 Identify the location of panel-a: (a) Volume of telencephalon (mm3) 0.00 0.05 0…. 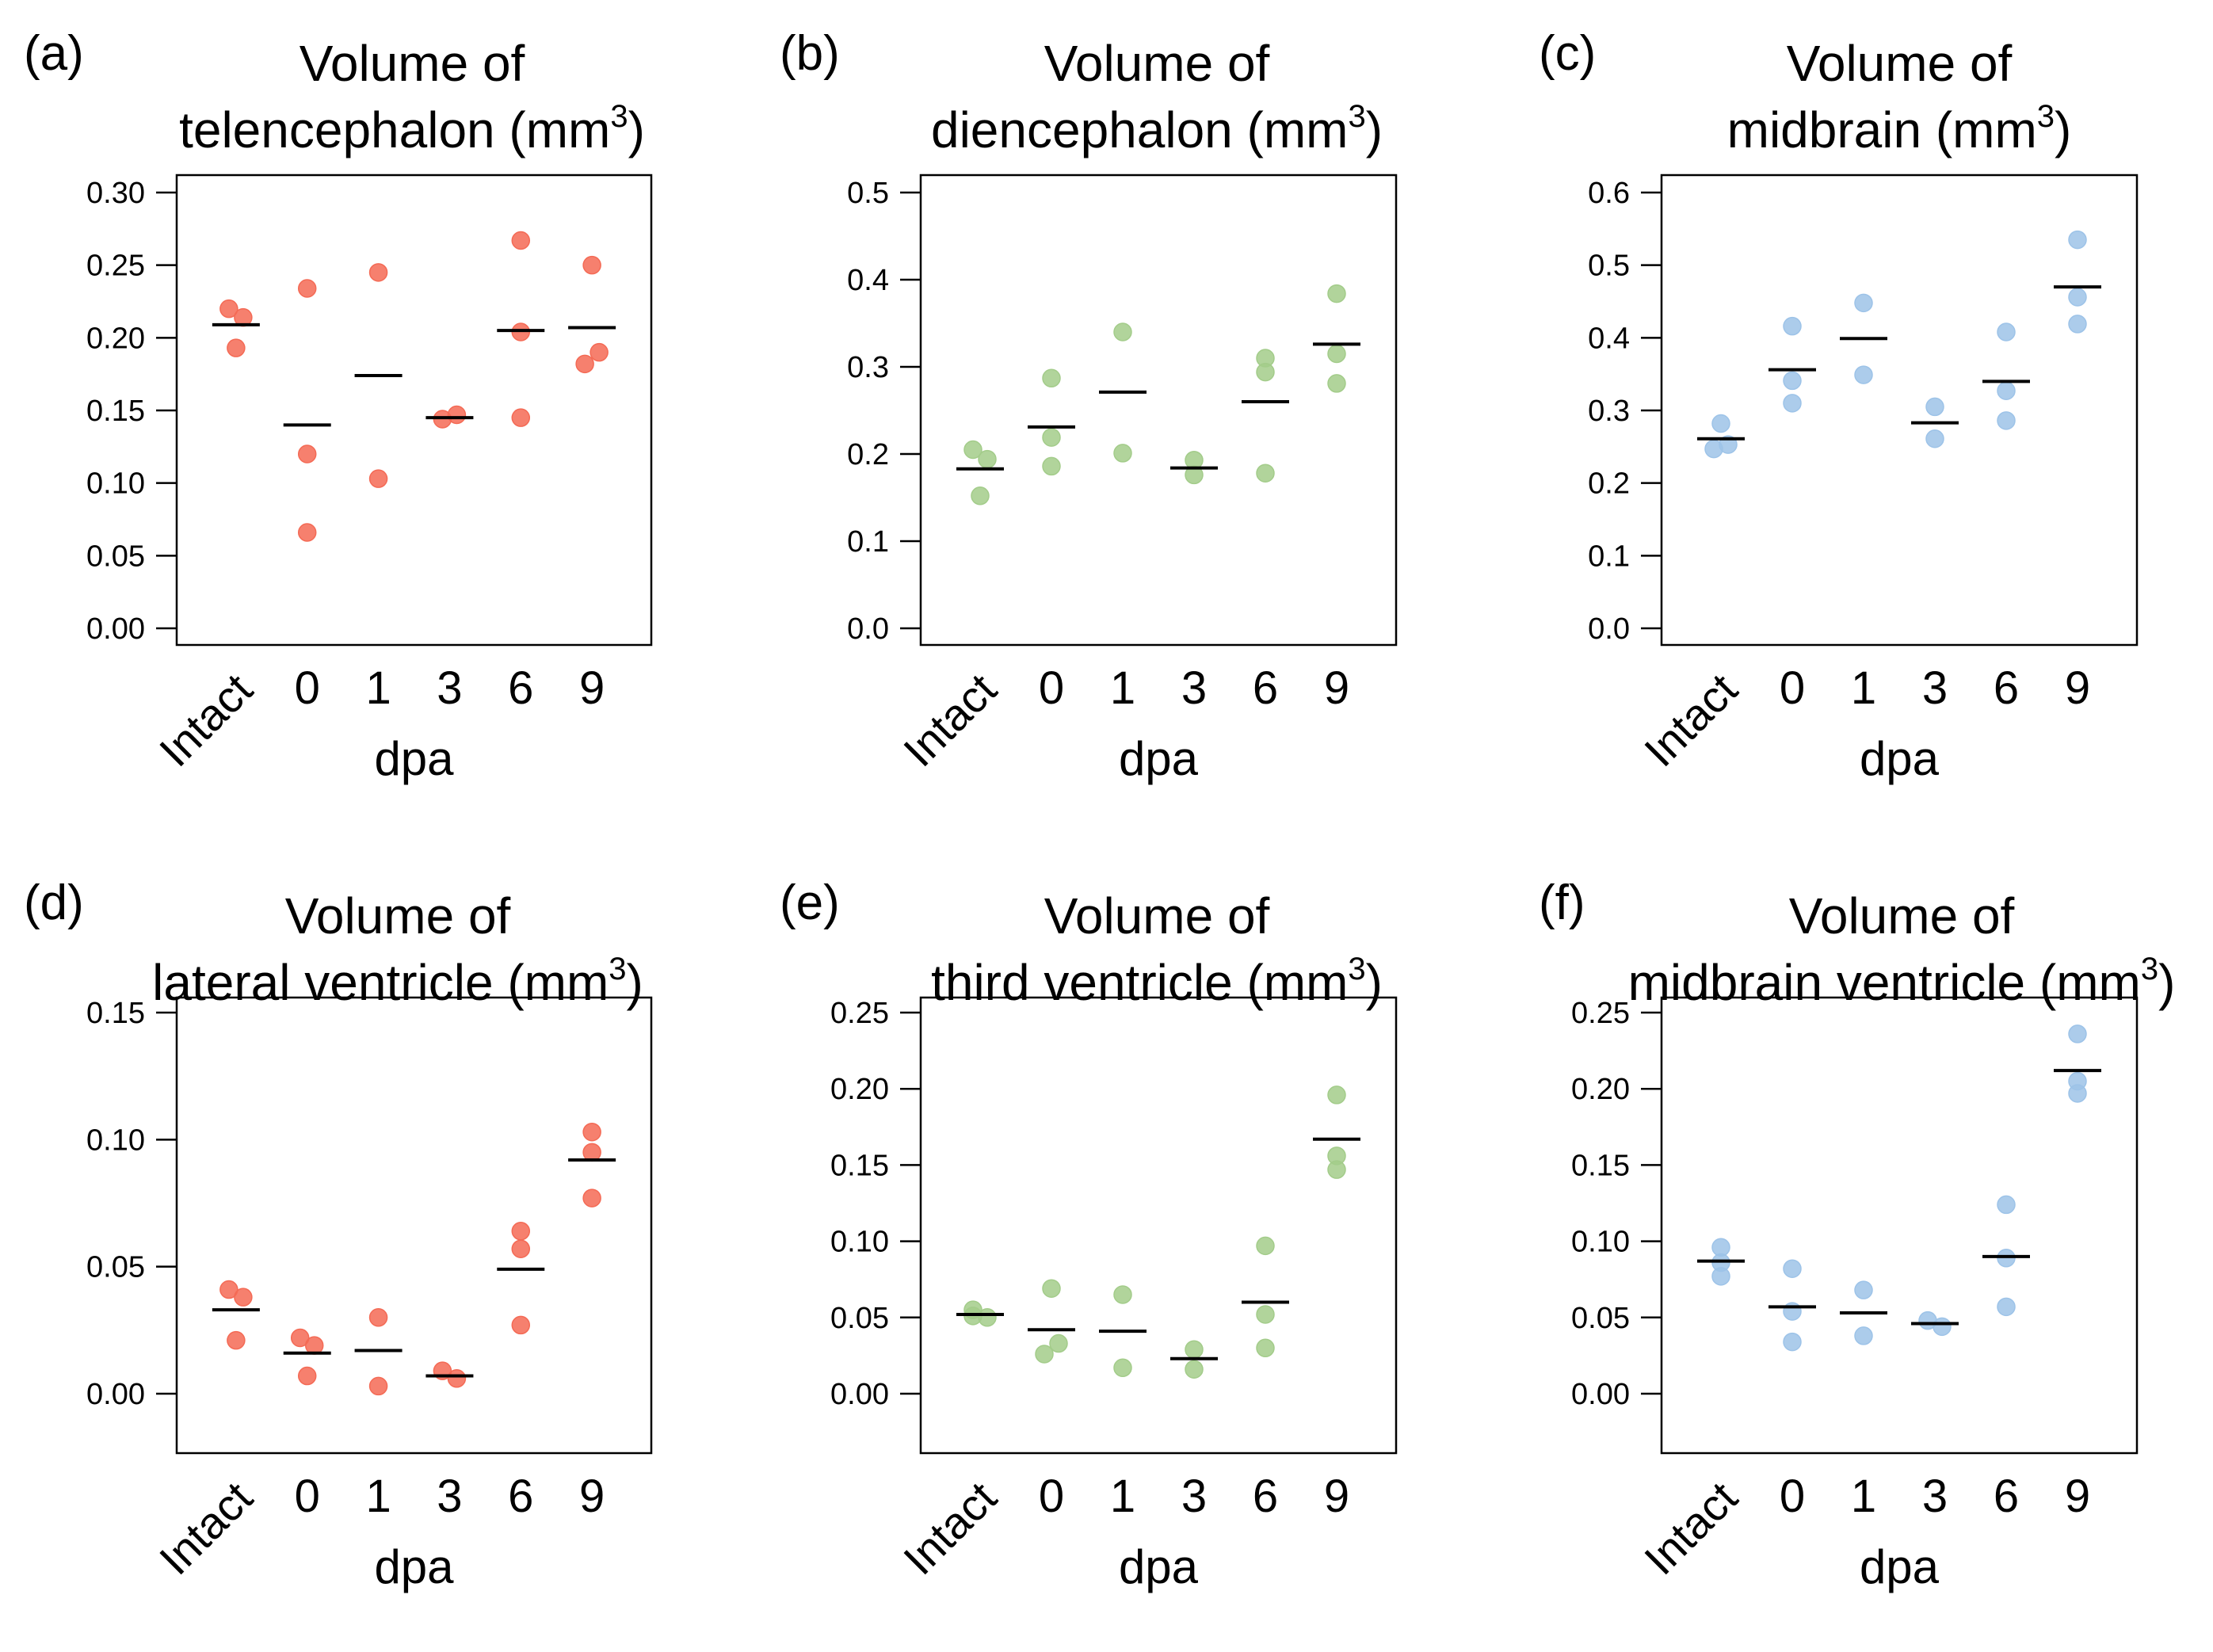
(338, 405).